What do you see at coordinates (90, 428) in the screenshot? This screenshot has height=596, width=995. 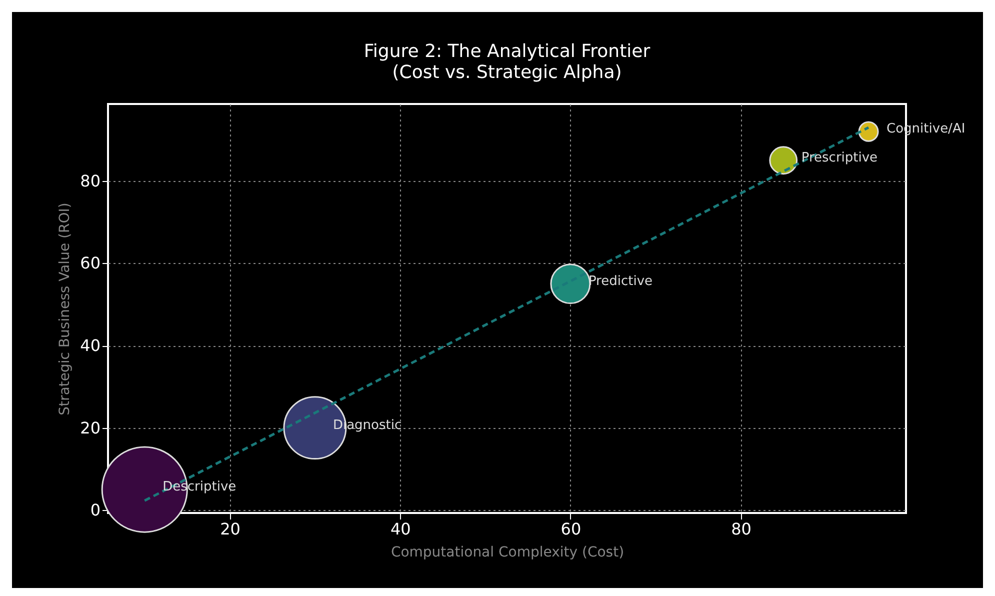 I see `y-tick-label: 20` at bounding box center [90, 428].